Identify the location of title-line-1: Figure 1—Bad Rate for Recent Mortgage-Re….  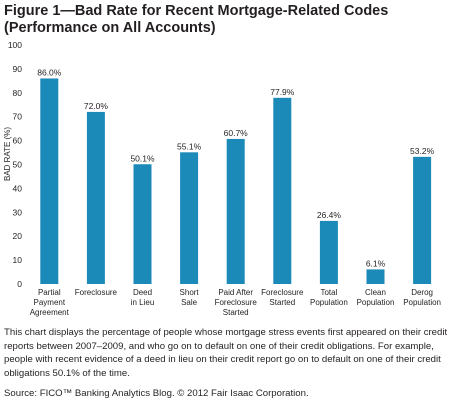
(196, 11).